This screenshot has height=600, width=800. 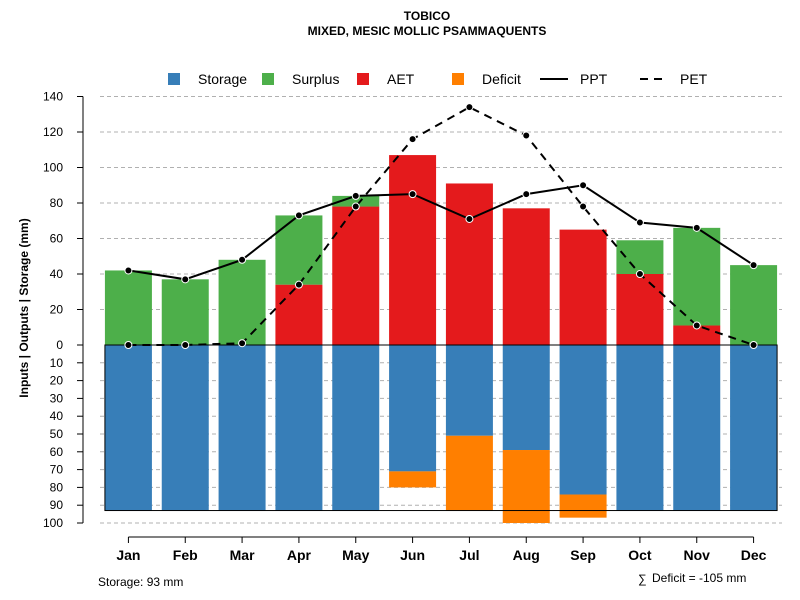 I want to click on legend-label: Storage, so click(x=222, y=79).